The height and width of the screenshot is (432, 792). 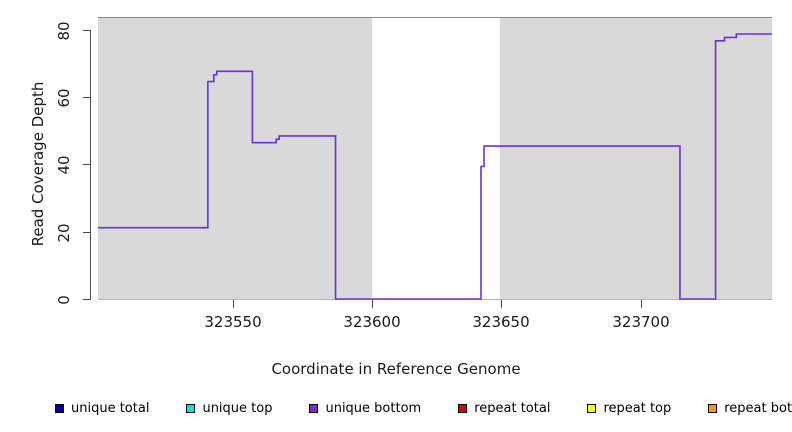 I want to click on legend-swatch-unique-total, so click(x=59, y=408).